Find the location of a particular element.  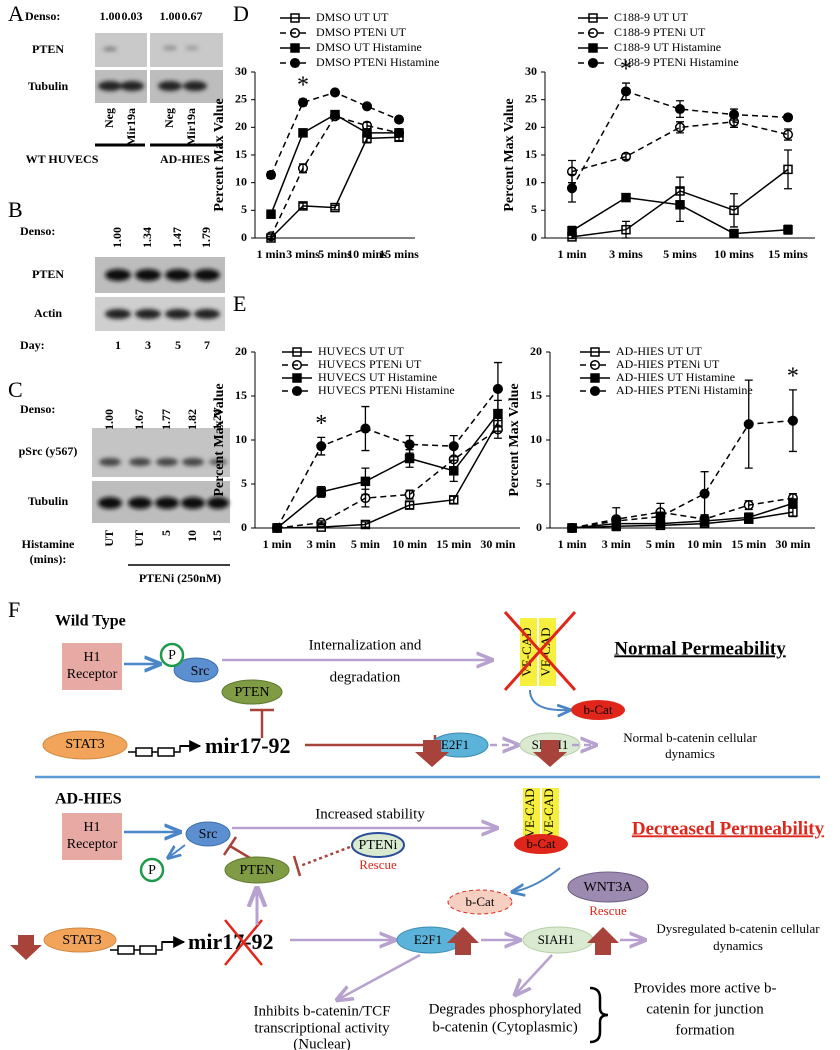

day-value: 5 is located at coordinates (178, 345).